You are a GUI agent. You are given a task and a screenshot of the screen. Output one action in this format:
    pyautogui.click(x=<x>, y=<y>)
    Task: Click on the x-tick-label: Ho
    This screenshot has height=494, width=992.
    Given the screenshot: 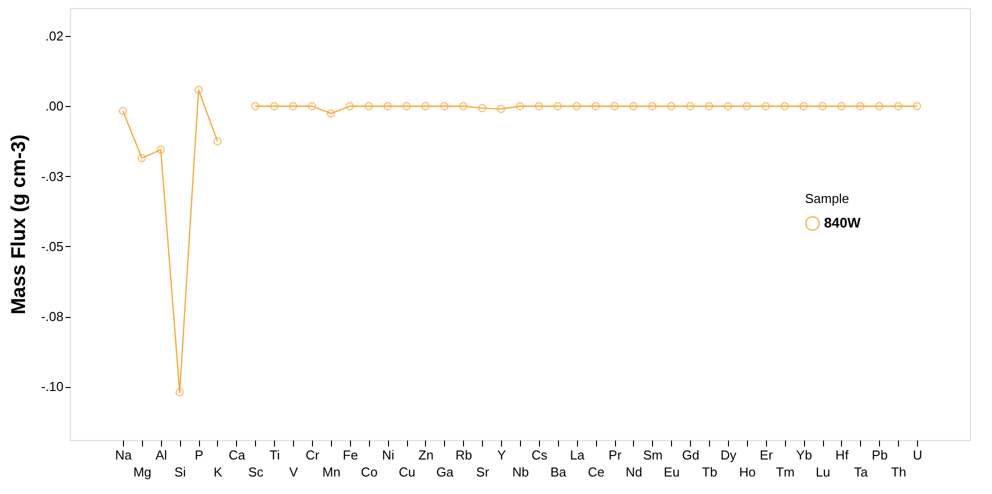 What is the action you would take?
    pyautogui.click(x=747, y=472)
    